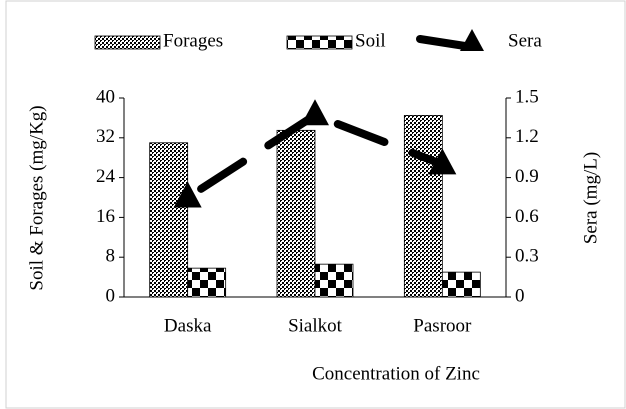 Image resolution: width=626 pixels, height=409 pixels. Describe the element at coordinates (36, 197) in the screenshot. I see `y-axis-title: Soil & Forages (mg/Kg)` at that location.